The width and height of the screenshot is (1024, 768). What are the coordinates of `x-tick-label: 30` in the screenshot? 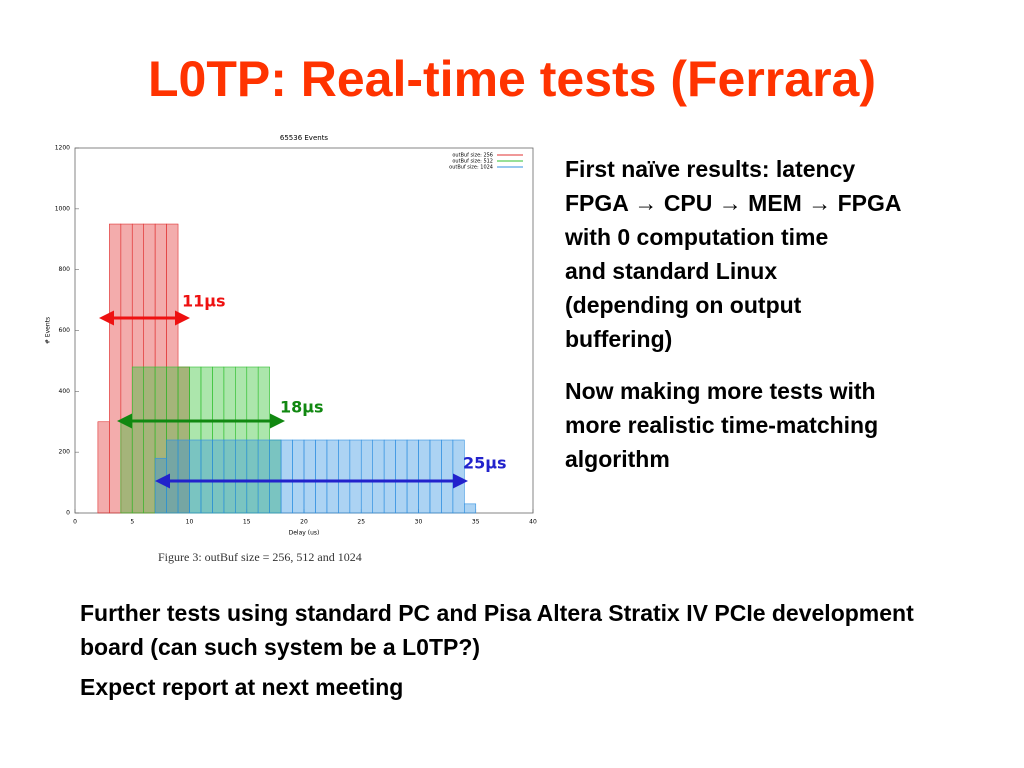 It's located at (419, 522).